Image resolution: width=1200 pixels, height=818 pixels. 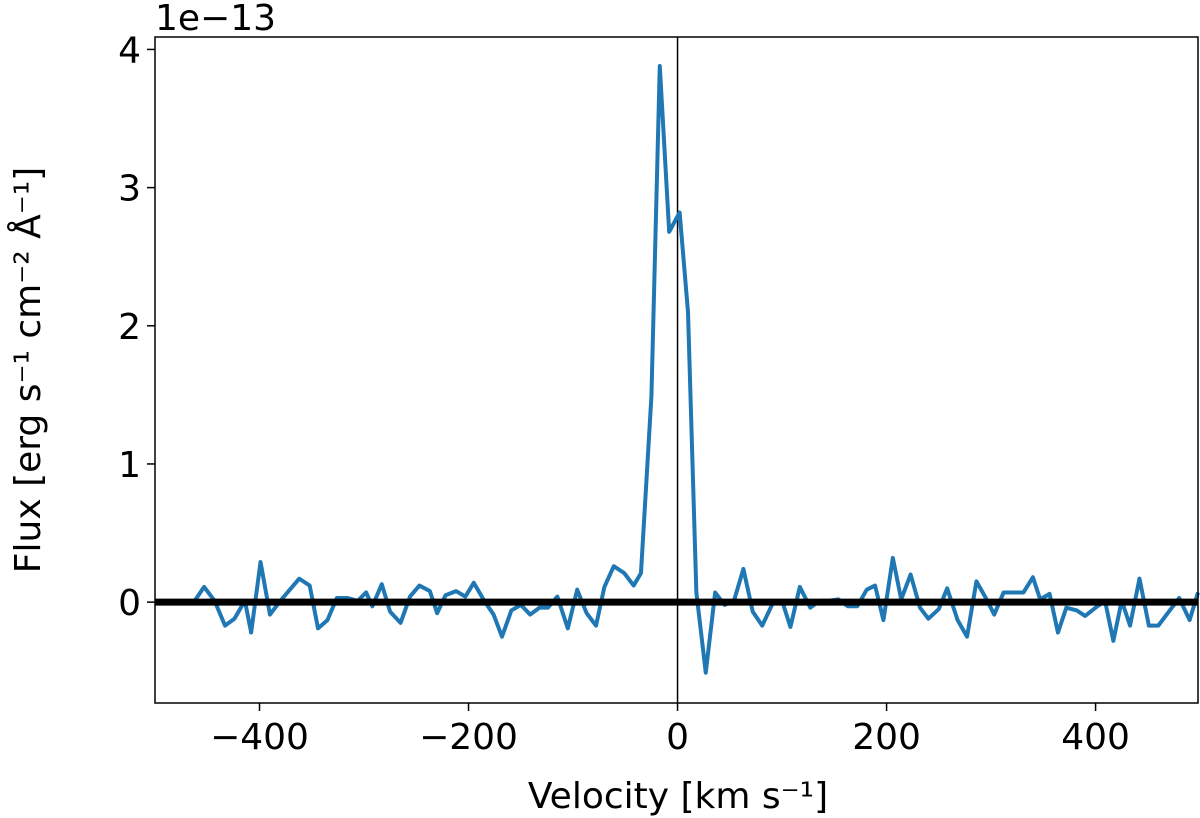 I want to click on y-tick-label: 1, so click(x=129, y=465).